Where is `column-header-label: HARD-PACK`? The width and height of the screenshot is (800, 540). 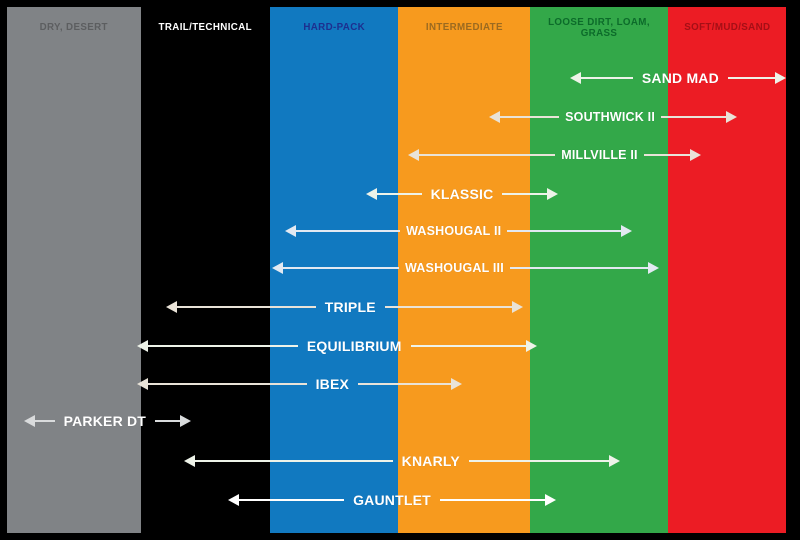
column-header-label: HARD-PACK is located at coordinates (334, 27).